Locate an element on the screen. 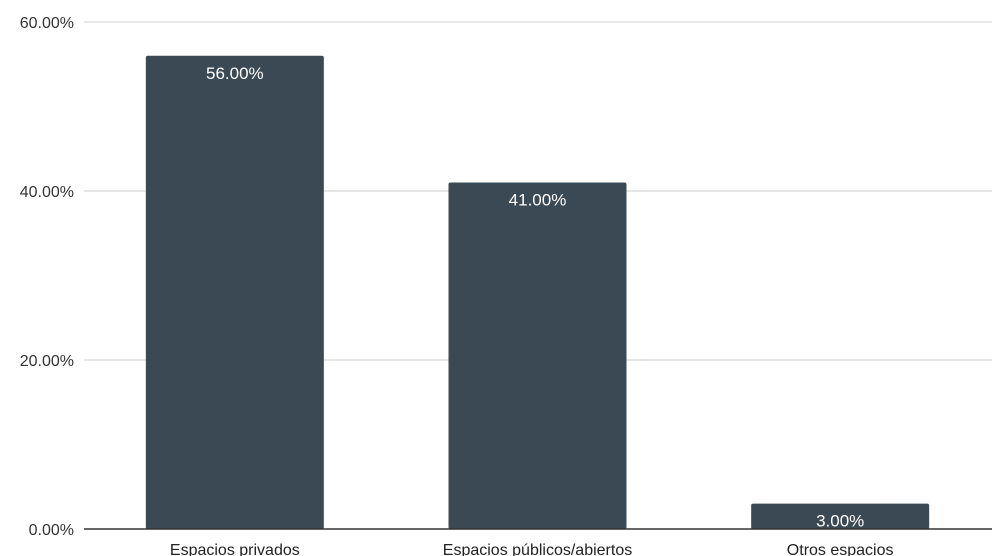 Image resolution: width=992 pixels, height=556 pixels. x-category-label: Espacios públicos/abiertos is located at coordinates (537, 549).